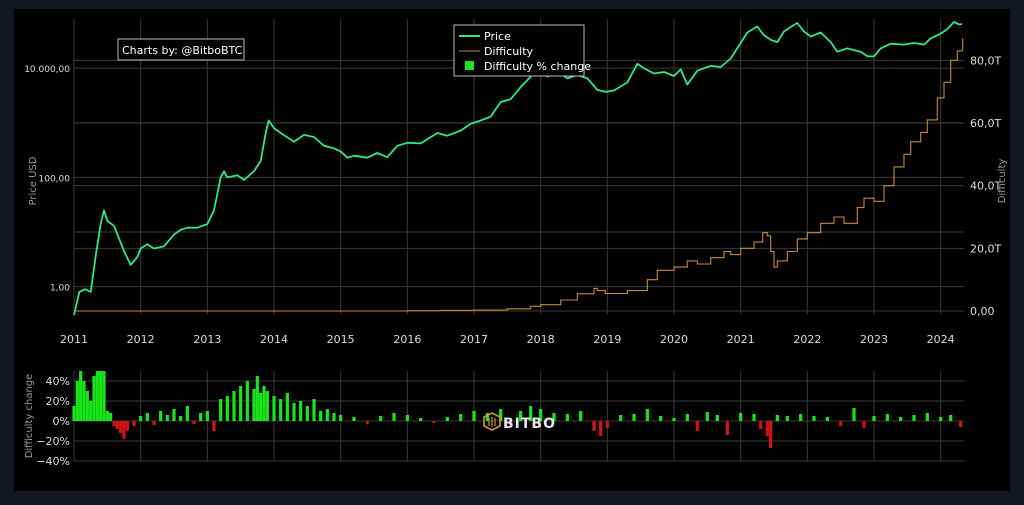  I want to click on x-tick-label: 2019, so click(607, 339).